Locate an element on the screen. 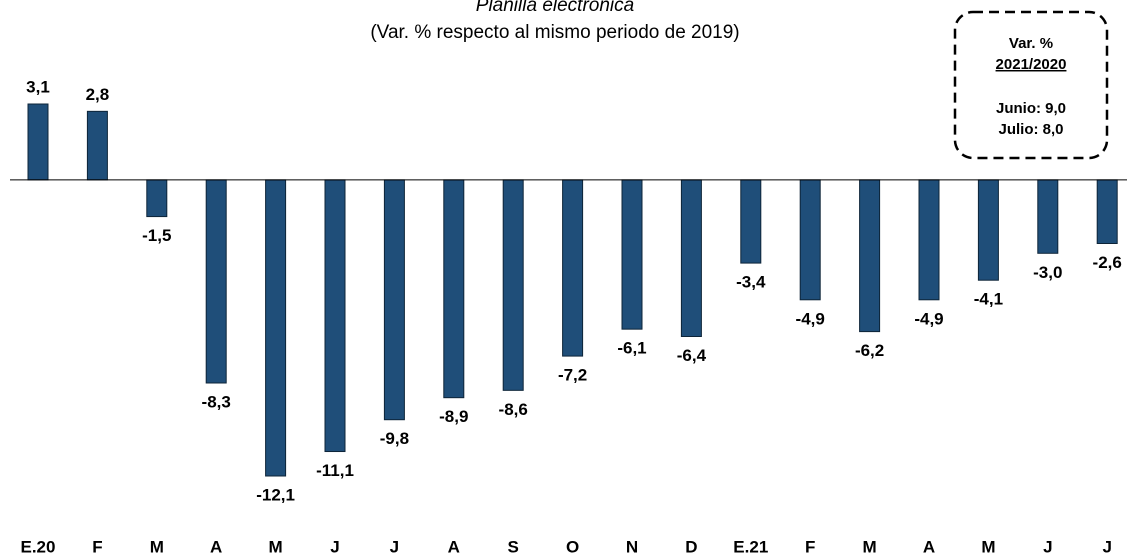  value-label: -8,9 is located at coordinates (453, 416).